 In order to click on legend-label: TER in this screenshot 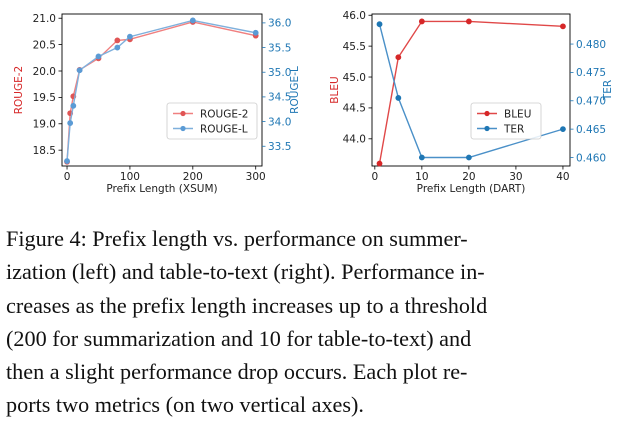, I will do `click(513, 129)`.